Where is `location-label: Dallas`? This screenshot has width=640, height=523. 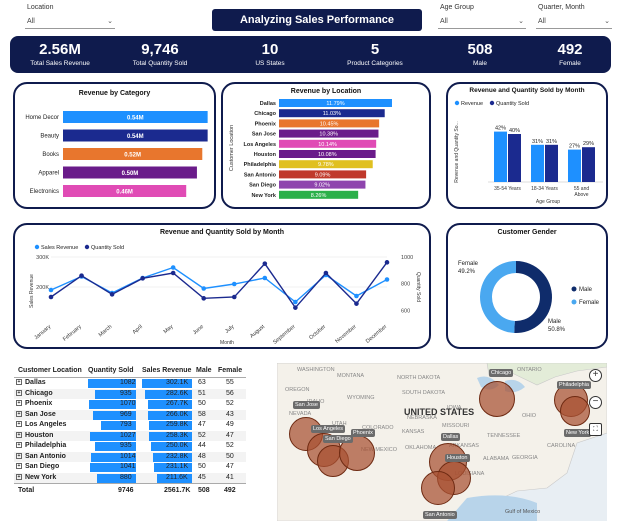
location-label: Dallas is located at coordinates (268, 104).